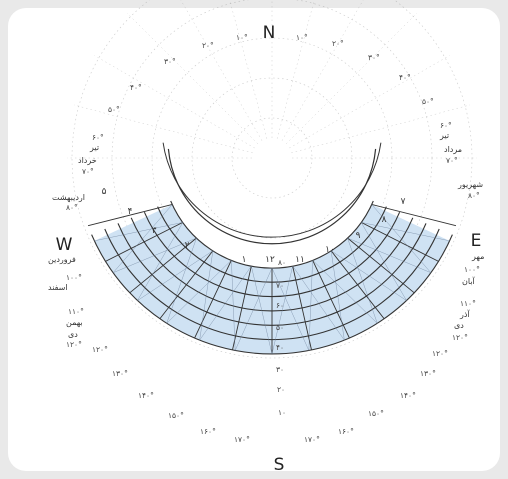 This screenshot has height=479, width=508. Describe the element at coordinates (300, 260) in the screenshot. I see `hour-label: ۱۱` at that location.